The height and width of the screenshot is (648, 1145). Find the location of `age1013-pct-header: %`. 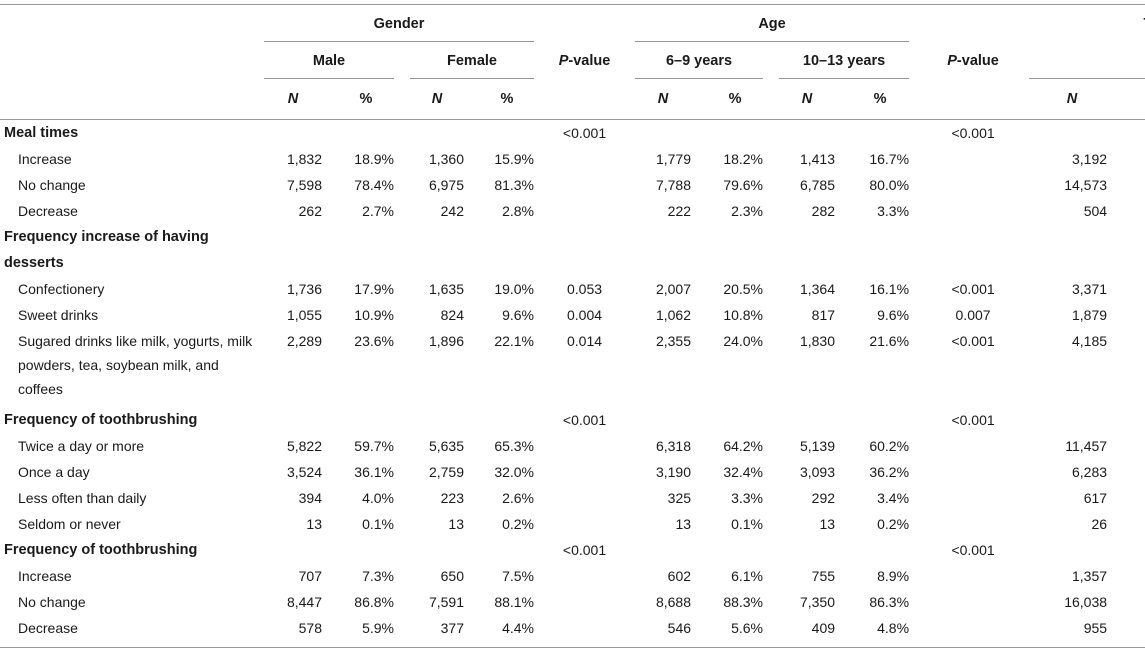

age1013-pct-header: % is located at coordinates (880, 99).